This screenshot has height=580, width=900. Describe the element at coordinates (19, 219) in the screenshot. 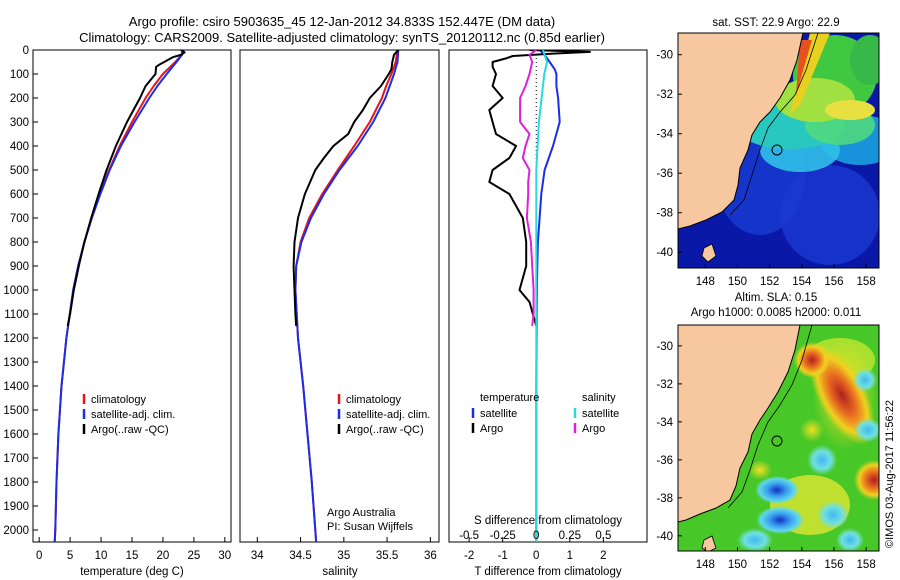

I see `y-tick-label: 700` at that location.